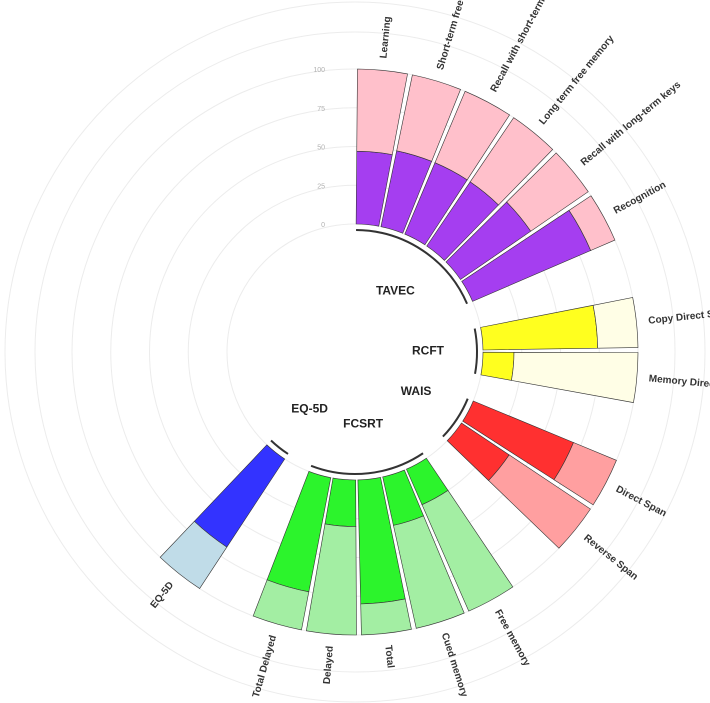 This screenshot has width=710, height=703. I want to click on bar-label-cued-memory: Cued memory, so click(454, 665).